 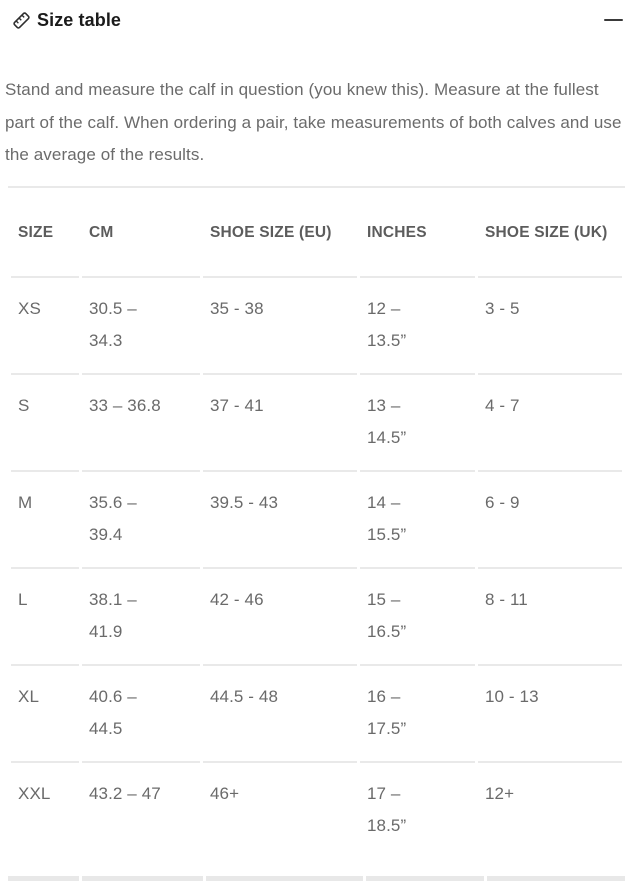 I want to click on cell-shoe-eu: 46+, so click(x=225, y=793).